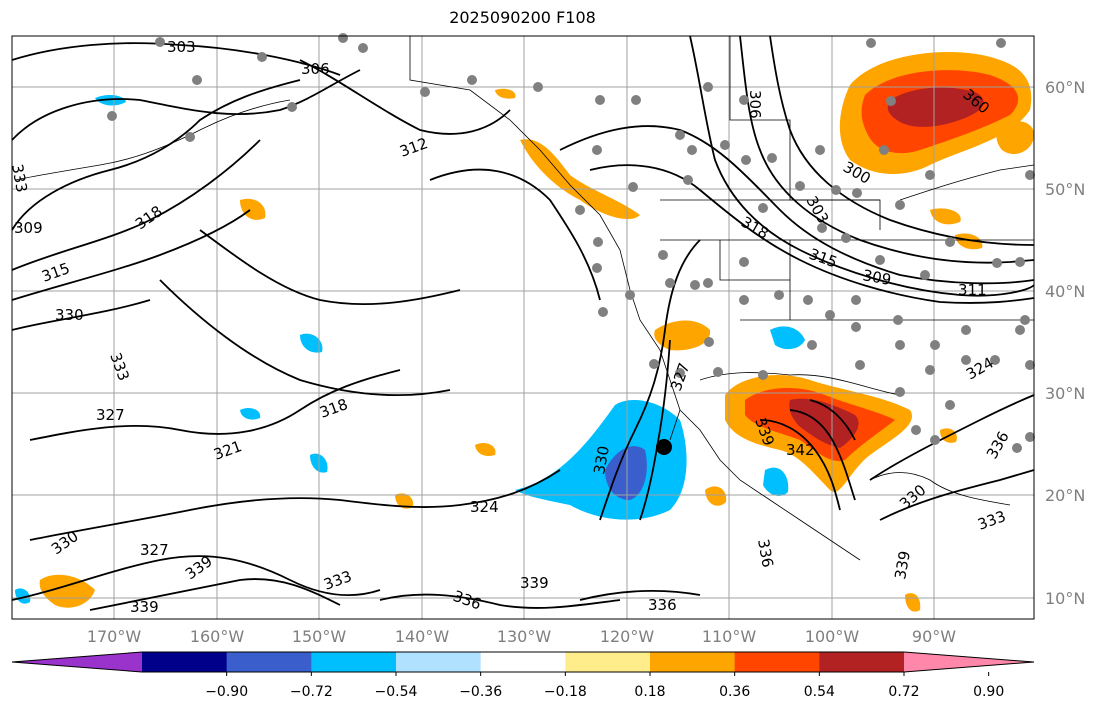 This screenshot has width=1105, height=712. I want to click on map-title: 2025090200 F108, so click(522, 17).